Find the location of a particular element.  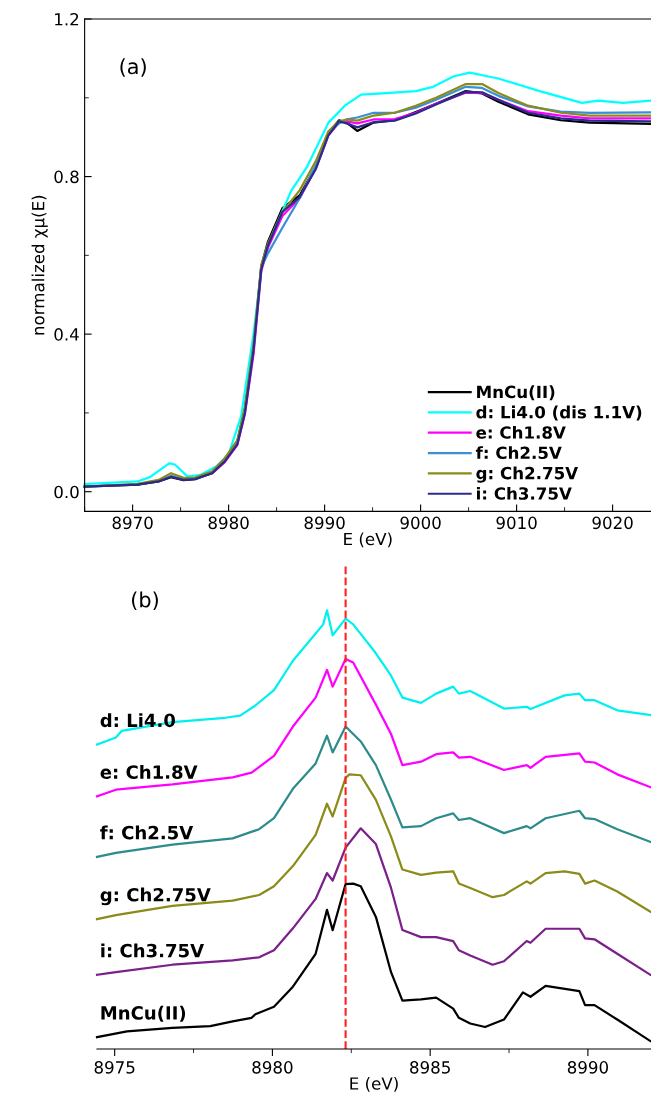

series-label: d: Li4.0 is located at coordinates (138, 720).